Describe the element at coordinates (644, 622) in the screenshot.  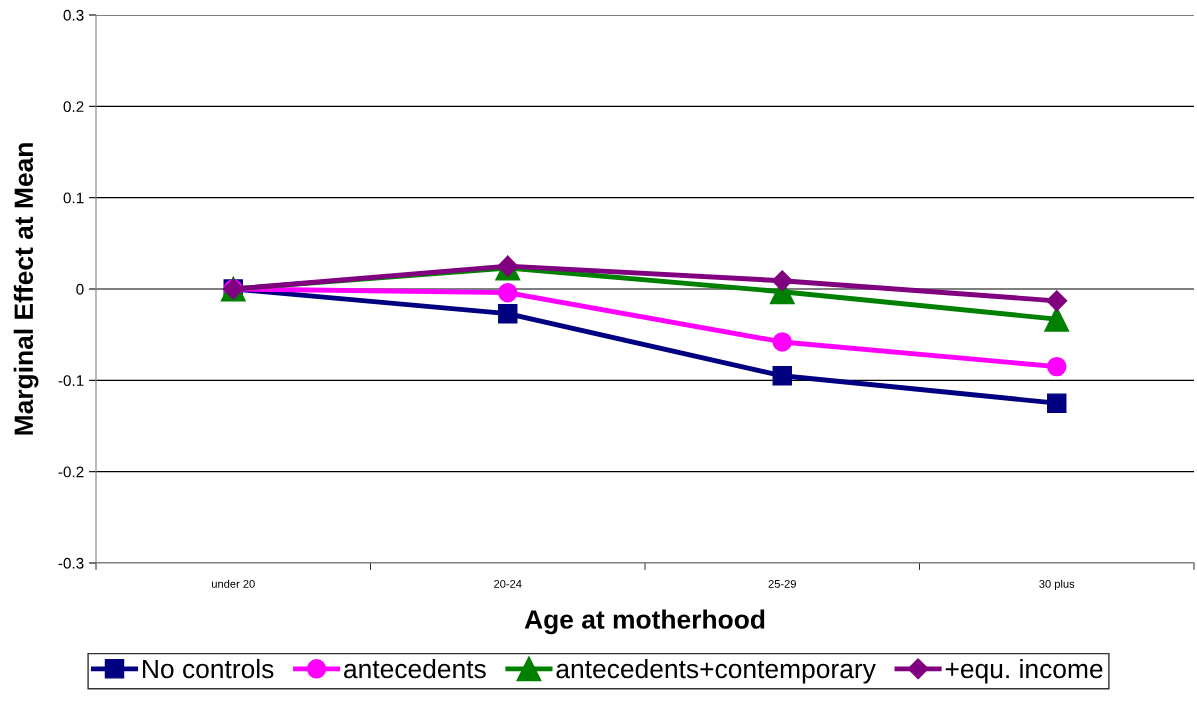
I see `x-axis-title: Age at motherhood` at that location.